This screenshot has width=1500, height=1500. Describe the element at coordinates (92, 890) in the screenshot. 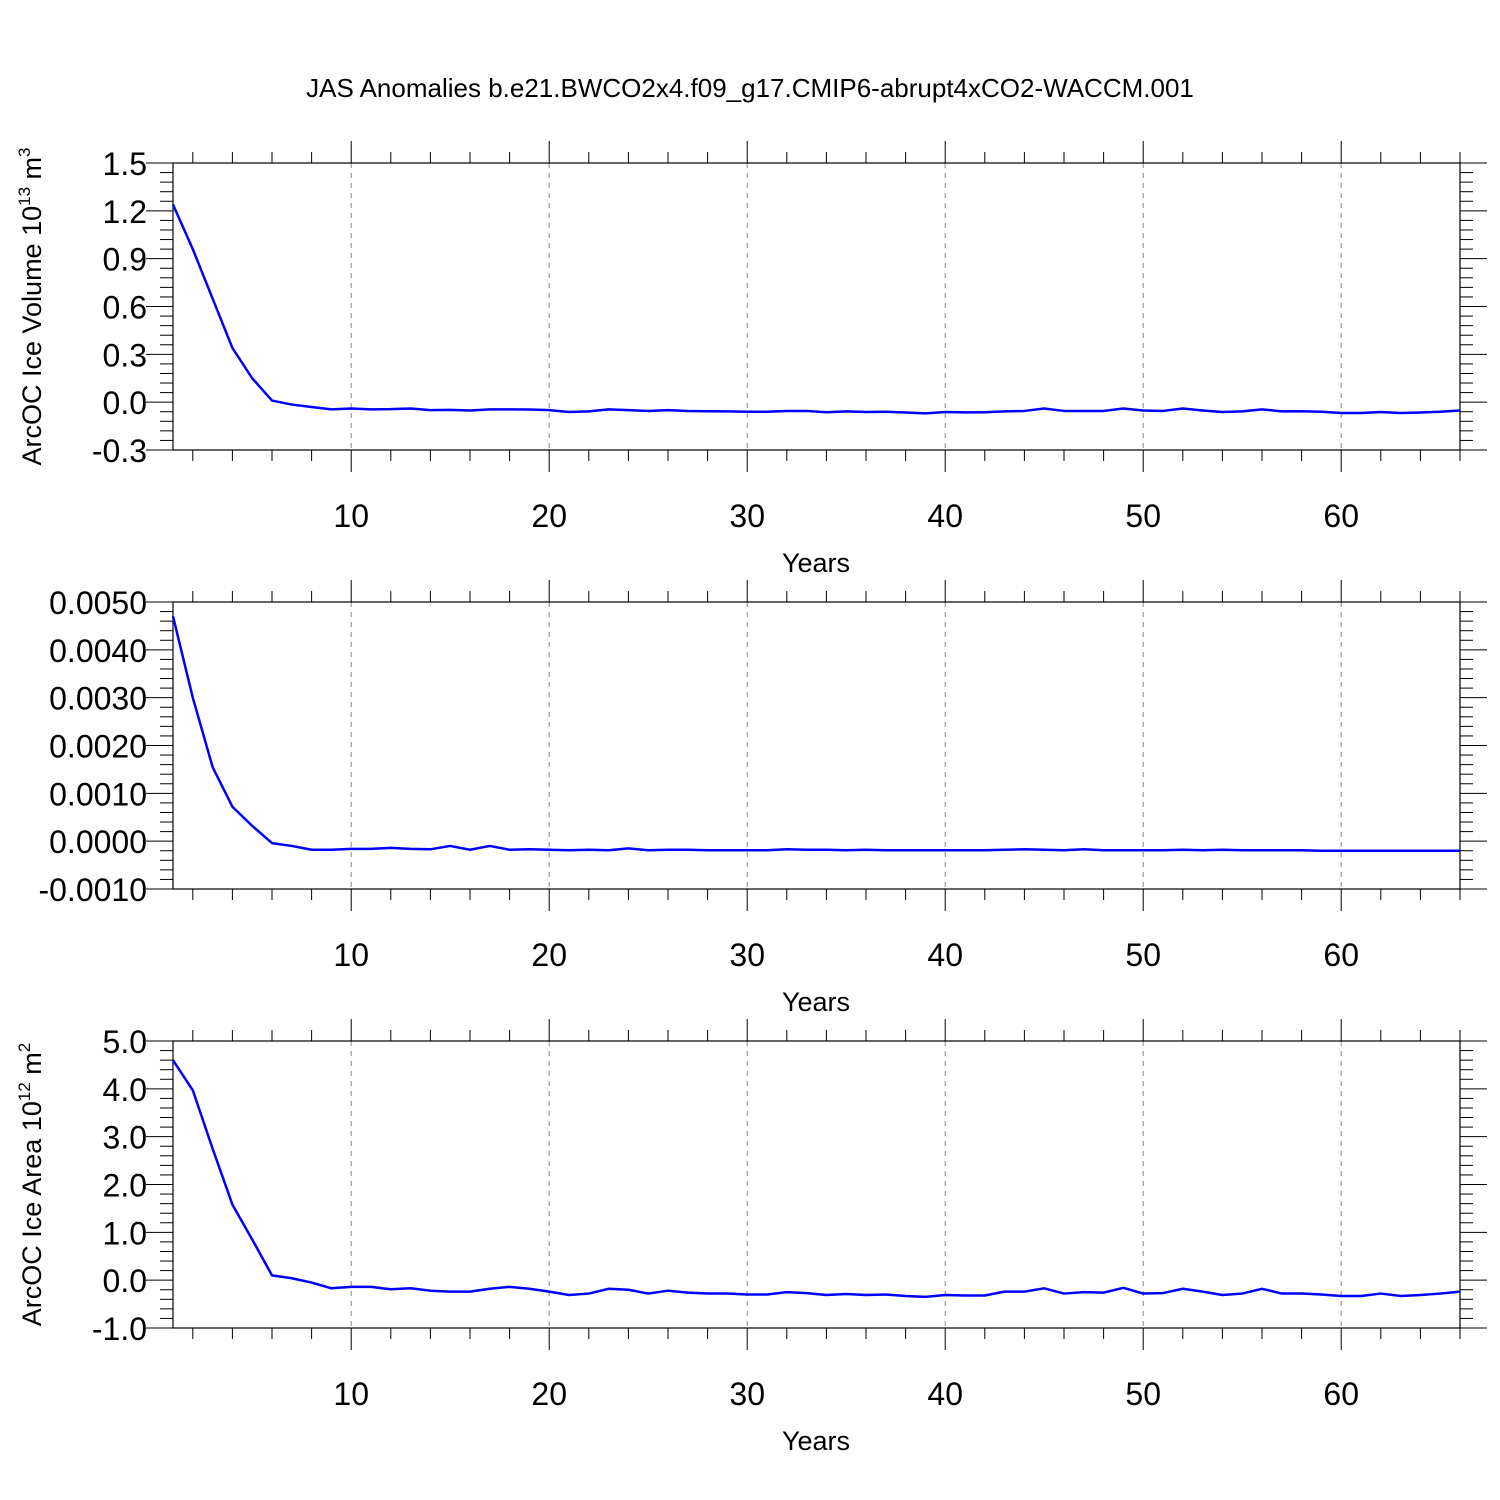

I see `y-tick-label: -0.0010` at that location.